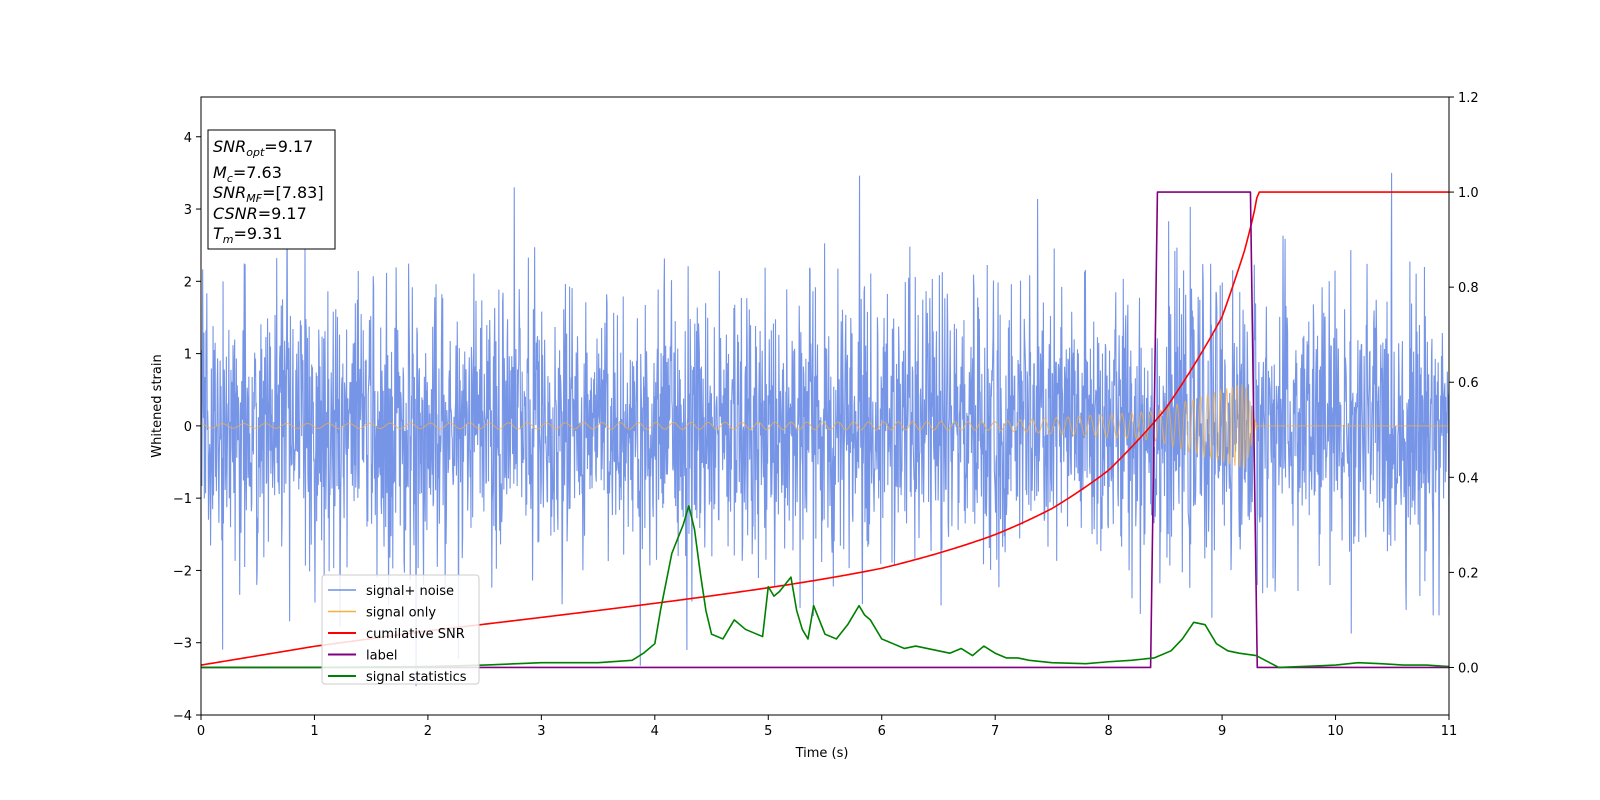 The width and height of the screenshot is (1600, 800). I want to click on annotation-snr-mf: SNRMF=[7.83], so click(268, 194).